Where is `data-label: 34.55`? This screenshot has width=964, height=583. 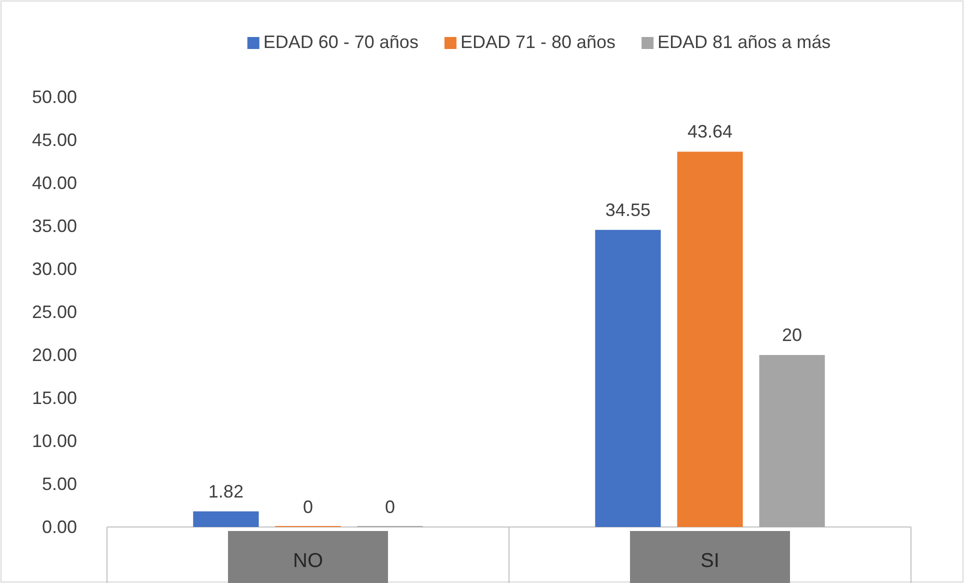 data-label: 34.55 is located at coordinates (627, 210).